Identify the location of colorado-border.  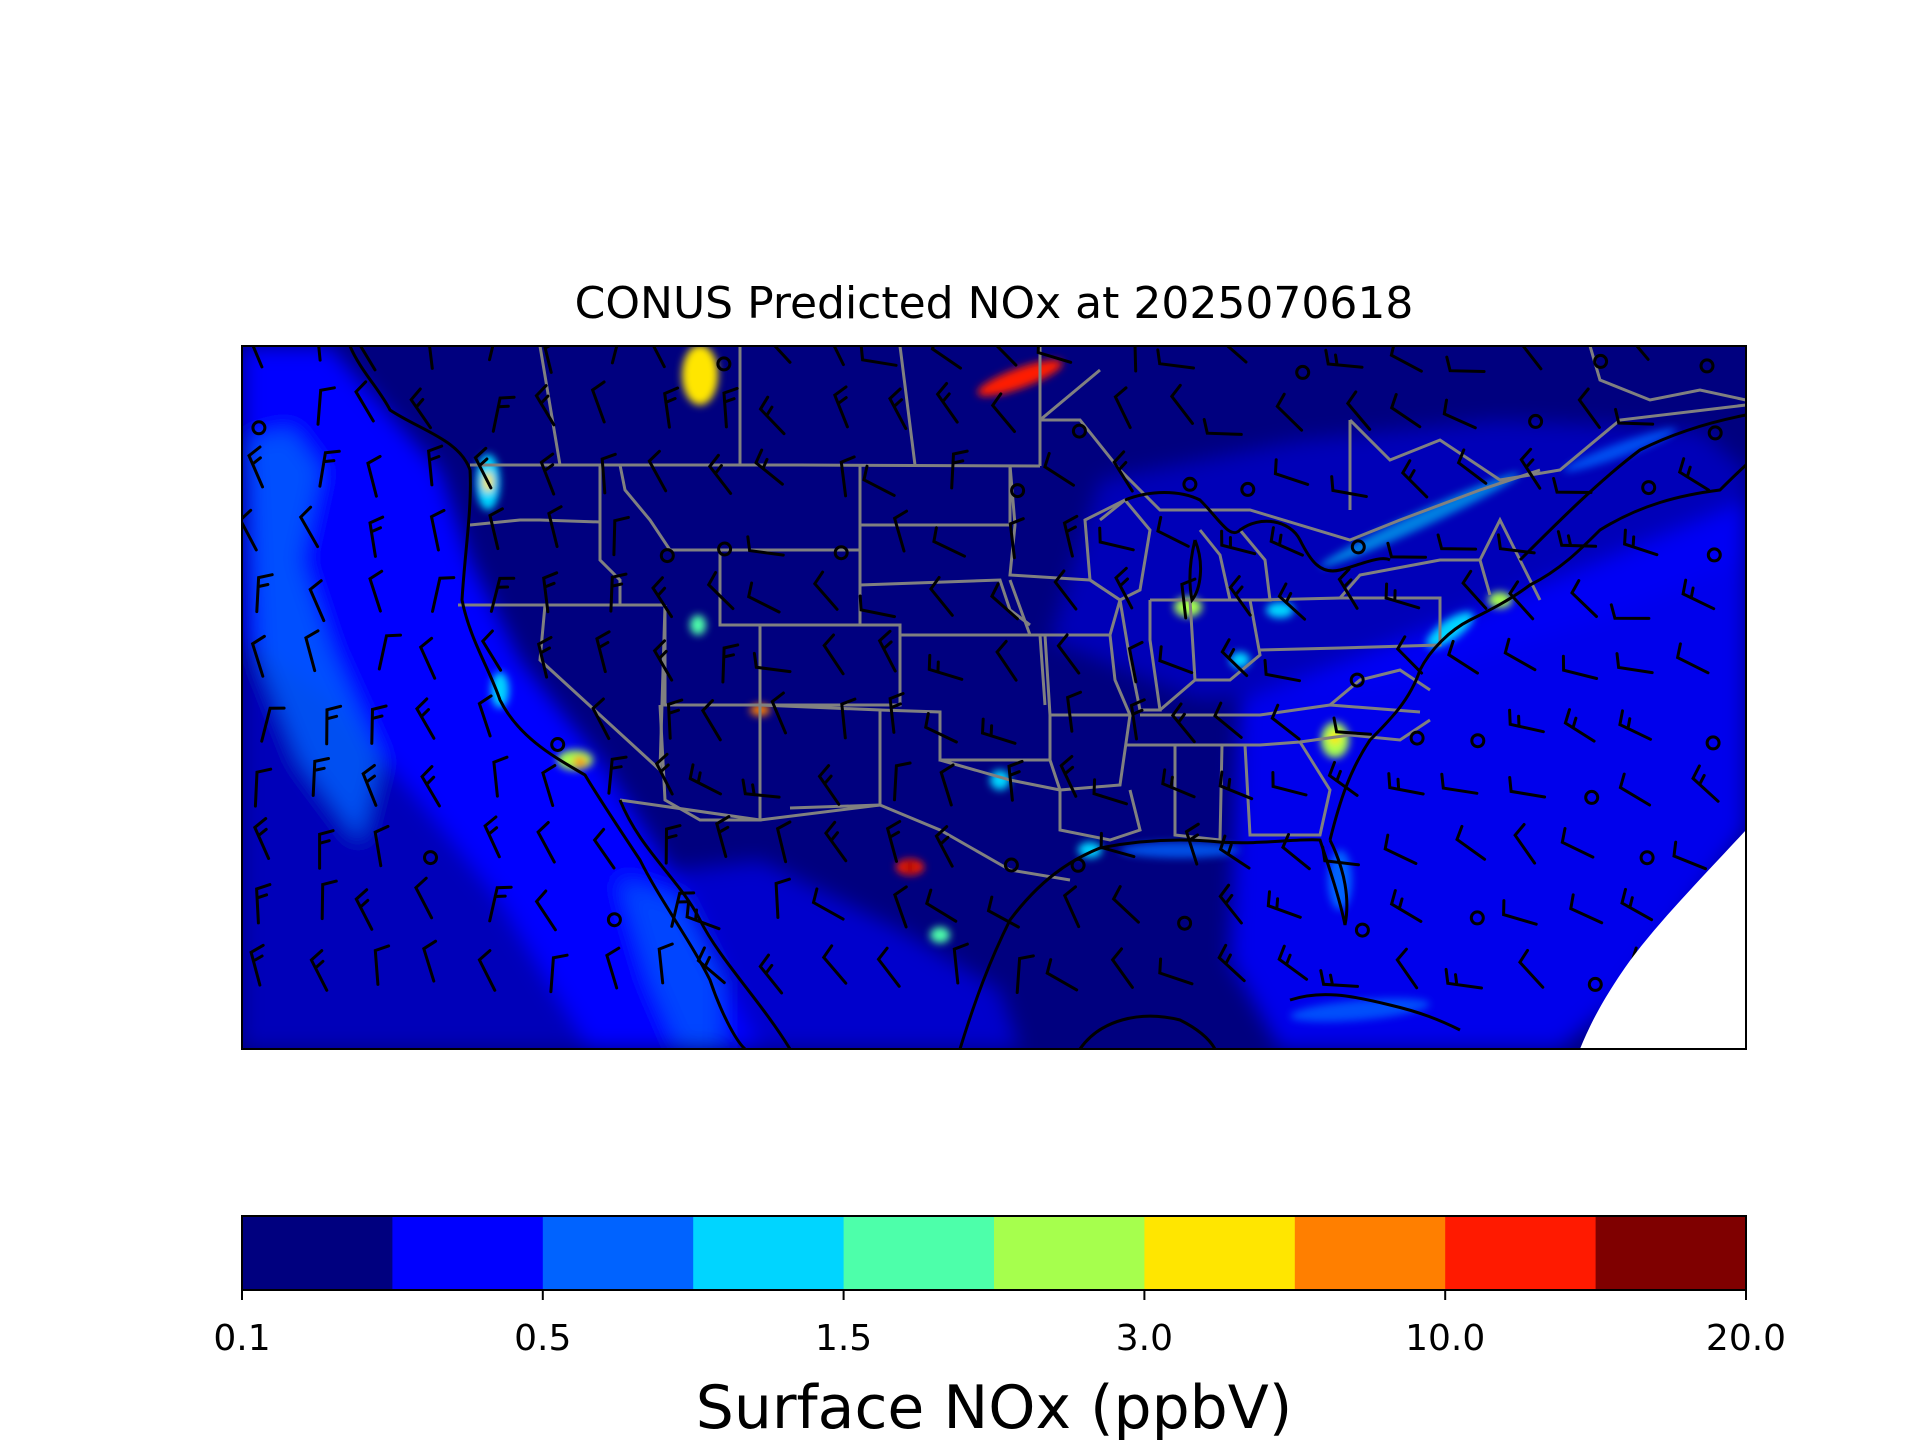
(831, 665).